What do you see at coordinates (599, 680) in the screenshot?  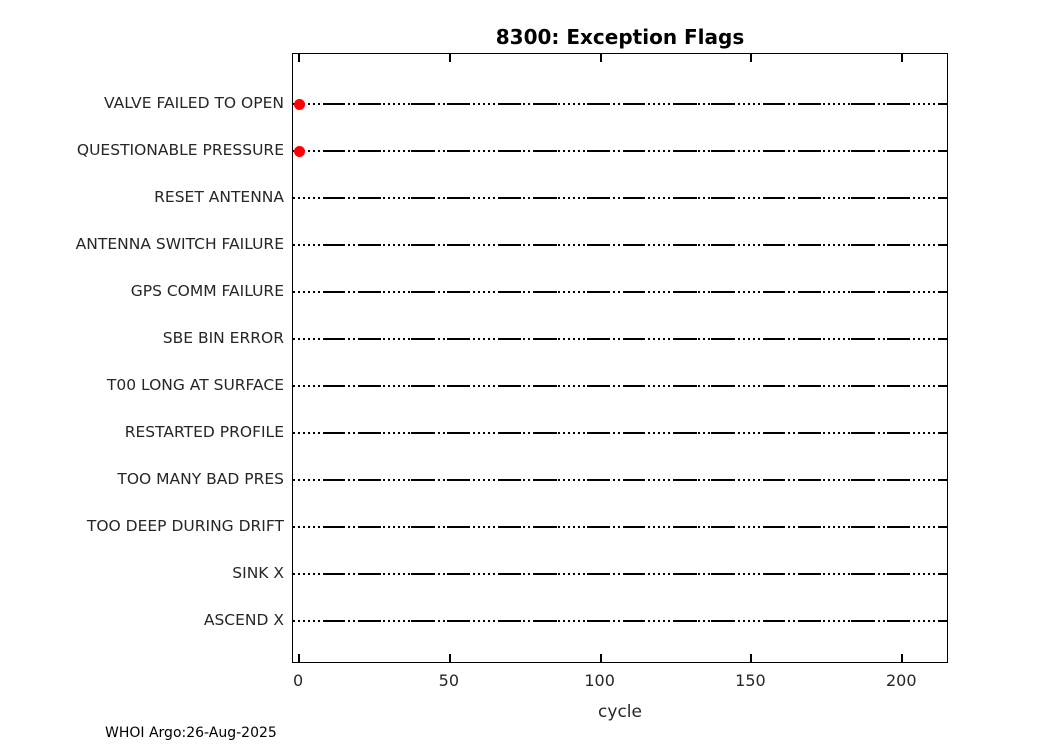 I see `x-tick-label: 100` at bounding box center [599, 680].